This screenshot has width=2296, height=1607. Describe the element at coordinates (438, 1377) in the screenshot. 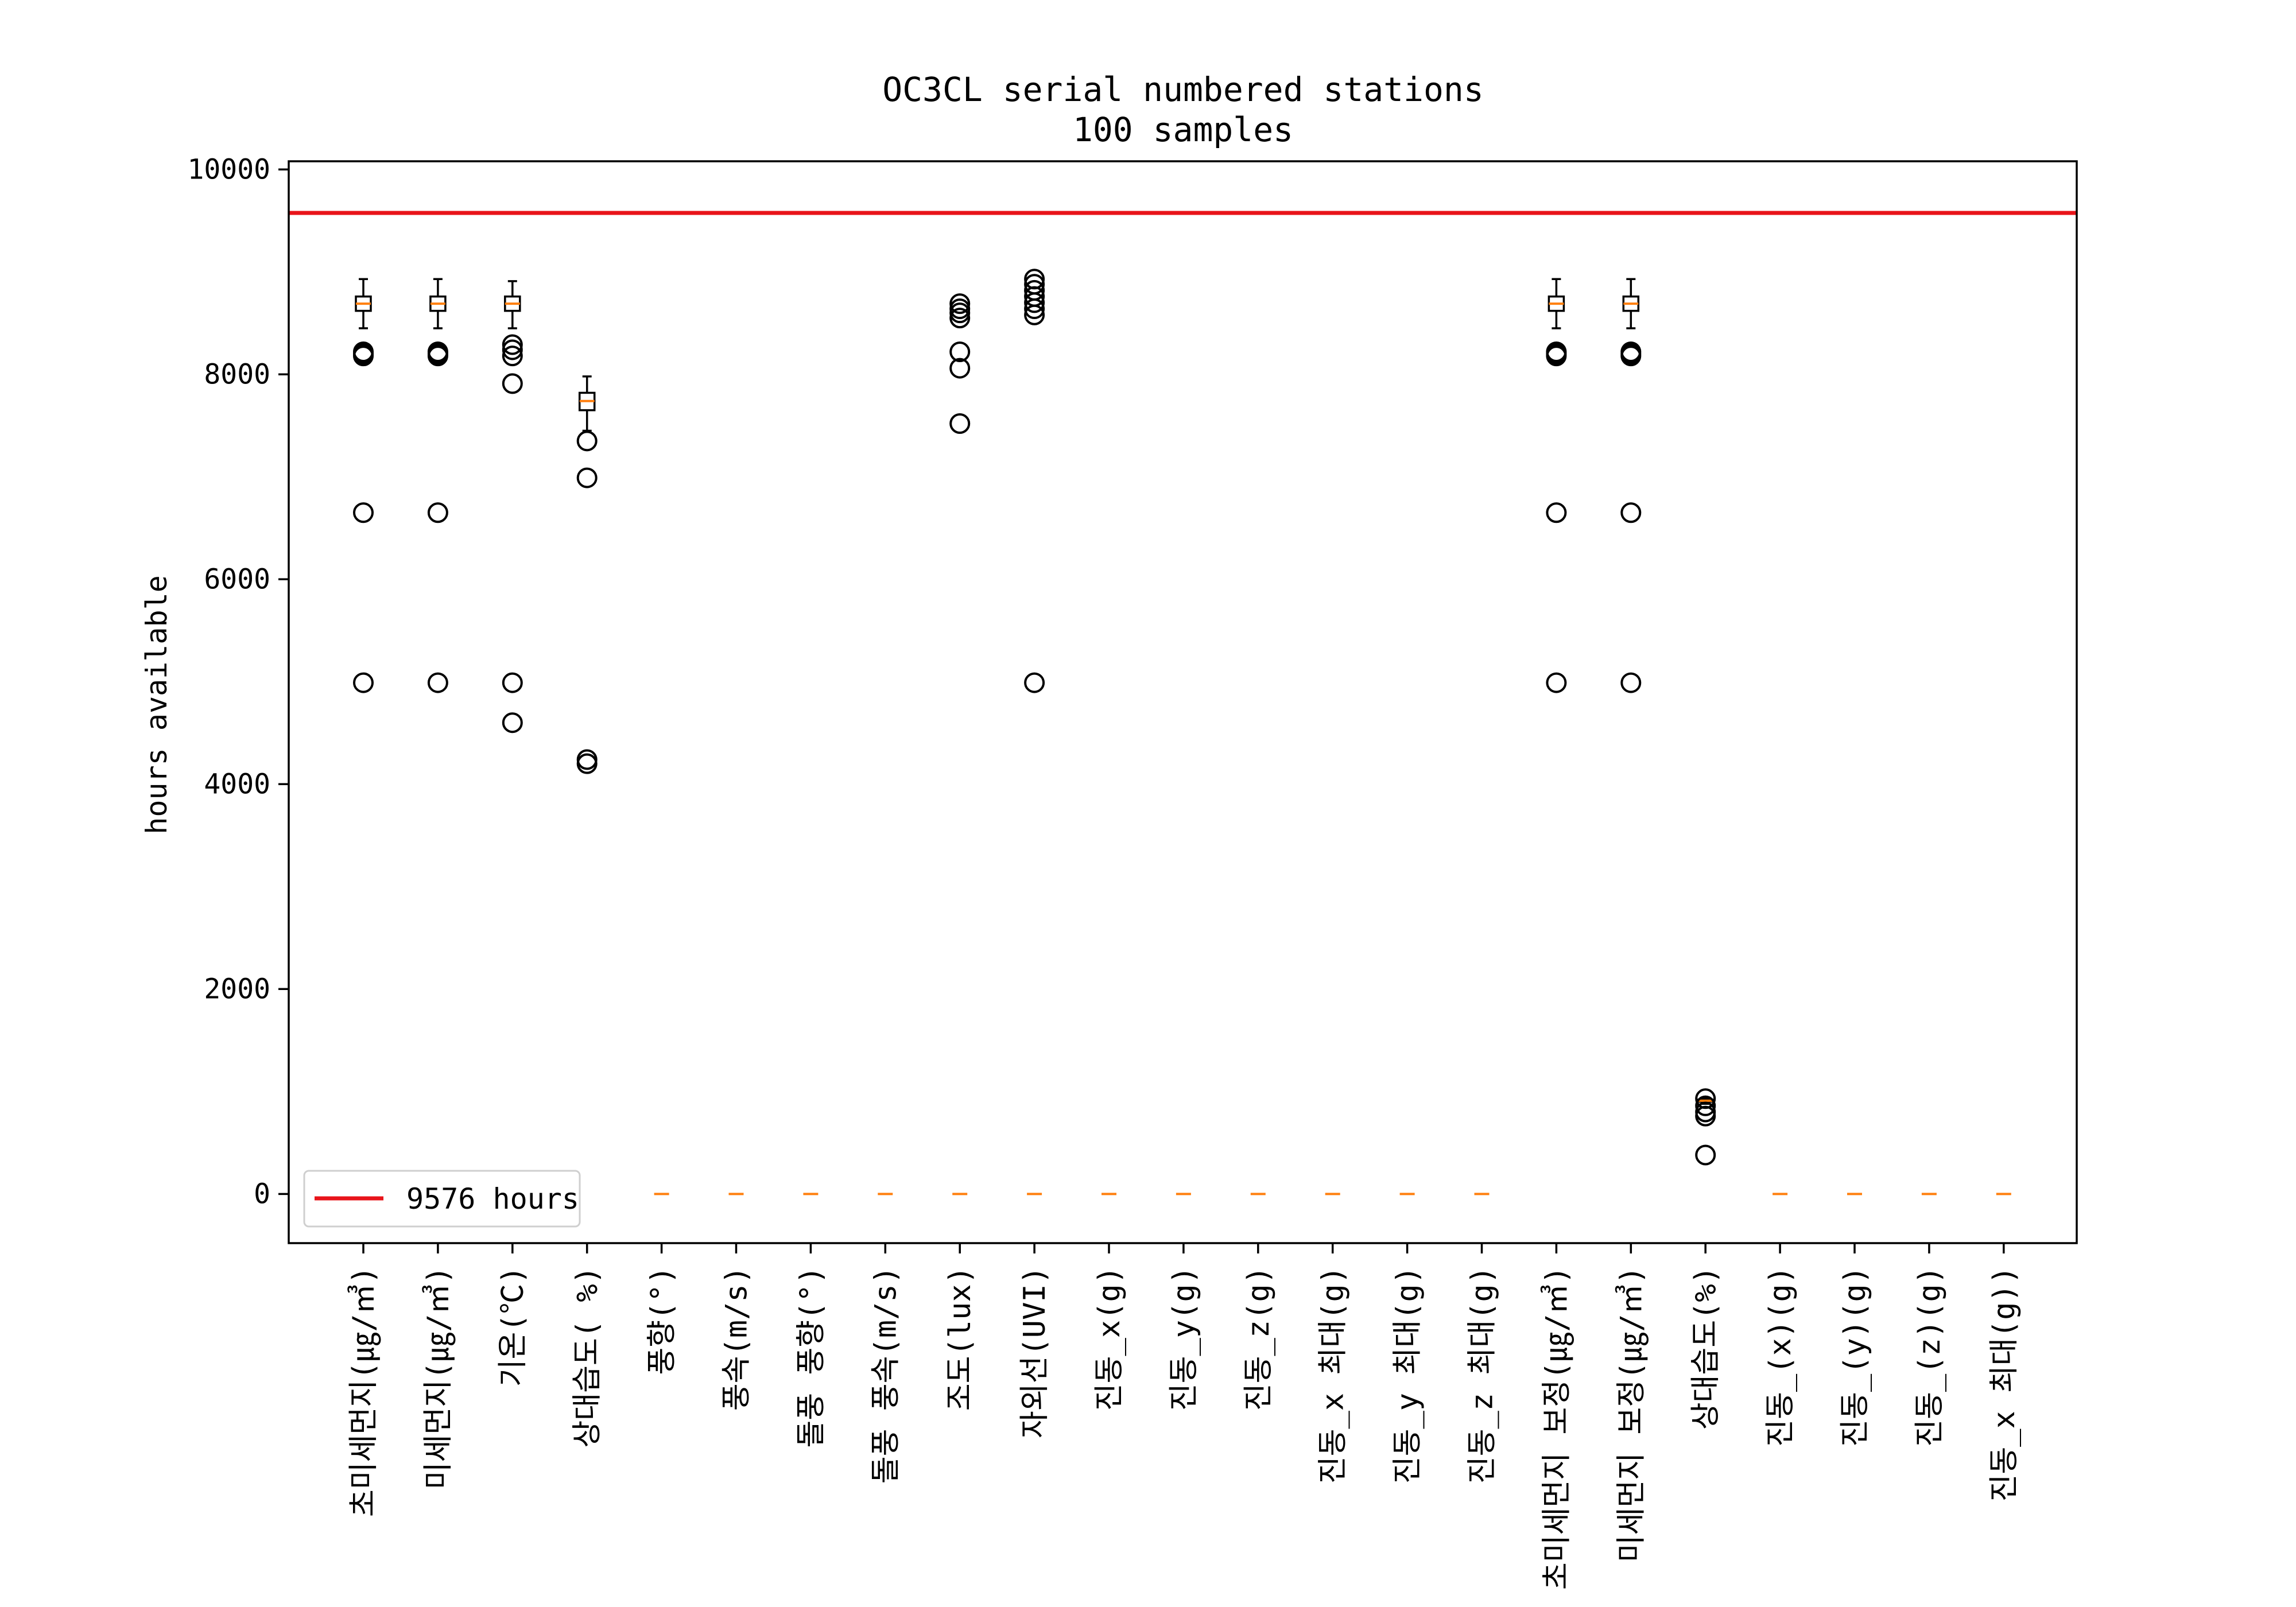

I see `x-tick-label: 미세먼지(㎍/㎥)` at that location.